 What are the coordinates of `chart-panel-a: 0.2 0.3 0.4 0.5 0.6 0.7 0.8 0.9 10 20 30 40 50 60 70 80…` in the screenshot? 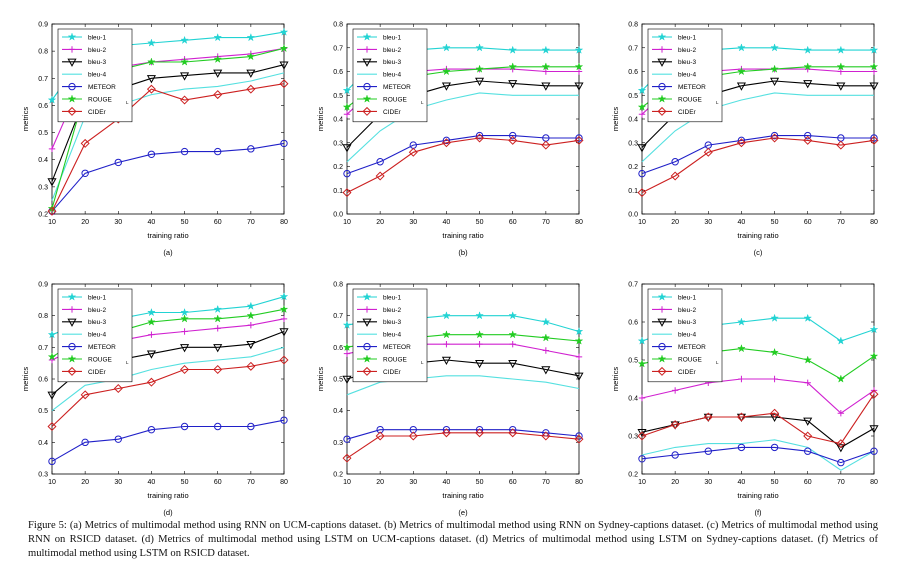 It's located at (155, 140).